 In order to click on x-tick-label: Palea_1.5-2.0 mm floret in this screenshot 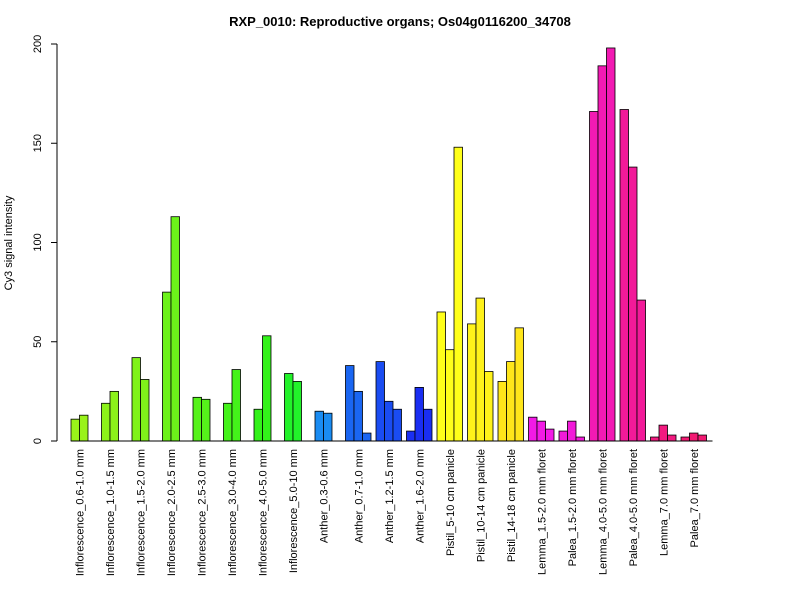, I will do `click(573, 507)`.